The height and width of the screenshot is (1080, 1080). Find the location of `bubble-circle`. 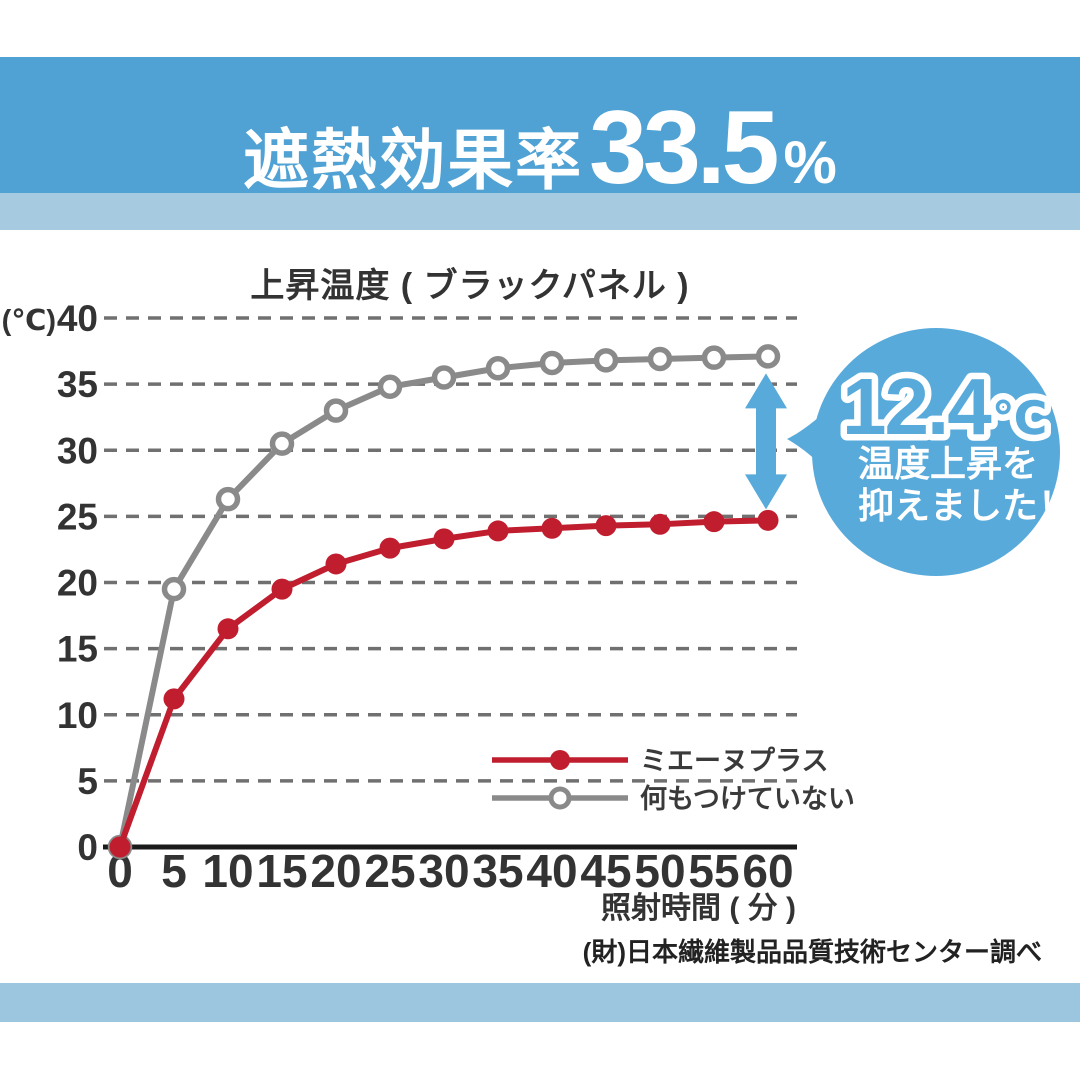

bubble-circle is located at coordinates (936, 452).